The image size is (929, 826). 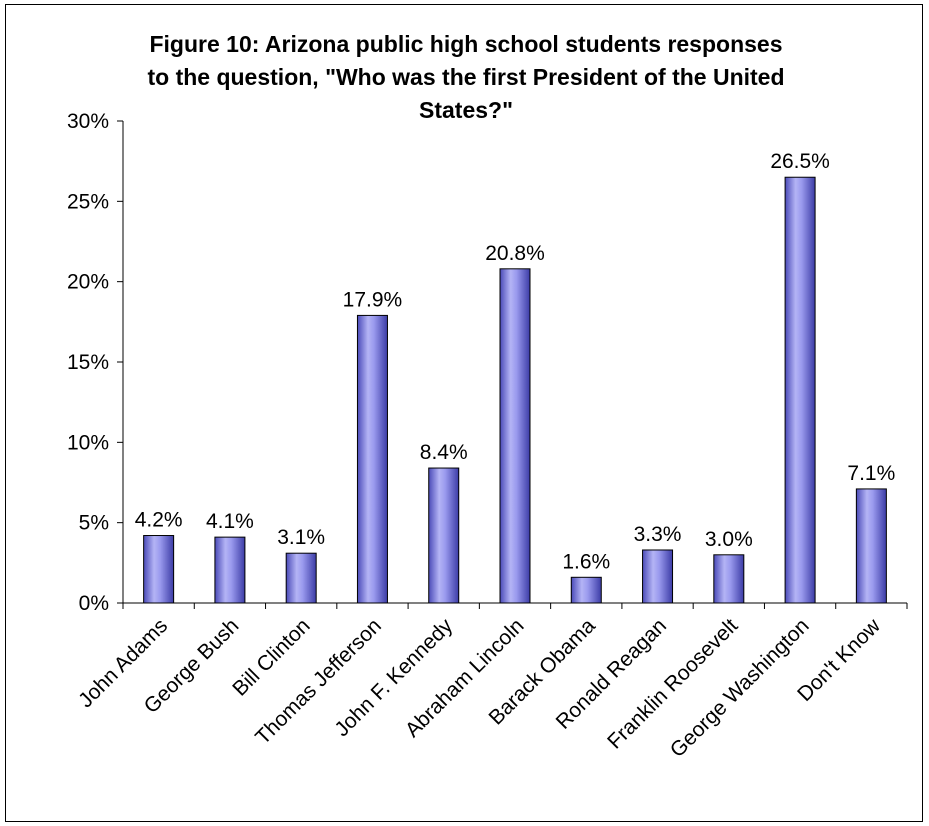 What do you see at coordinates (465, 678) in the screenshot?
I see `category-label: Abraham Lincoln` at bounding box center [465, 678].